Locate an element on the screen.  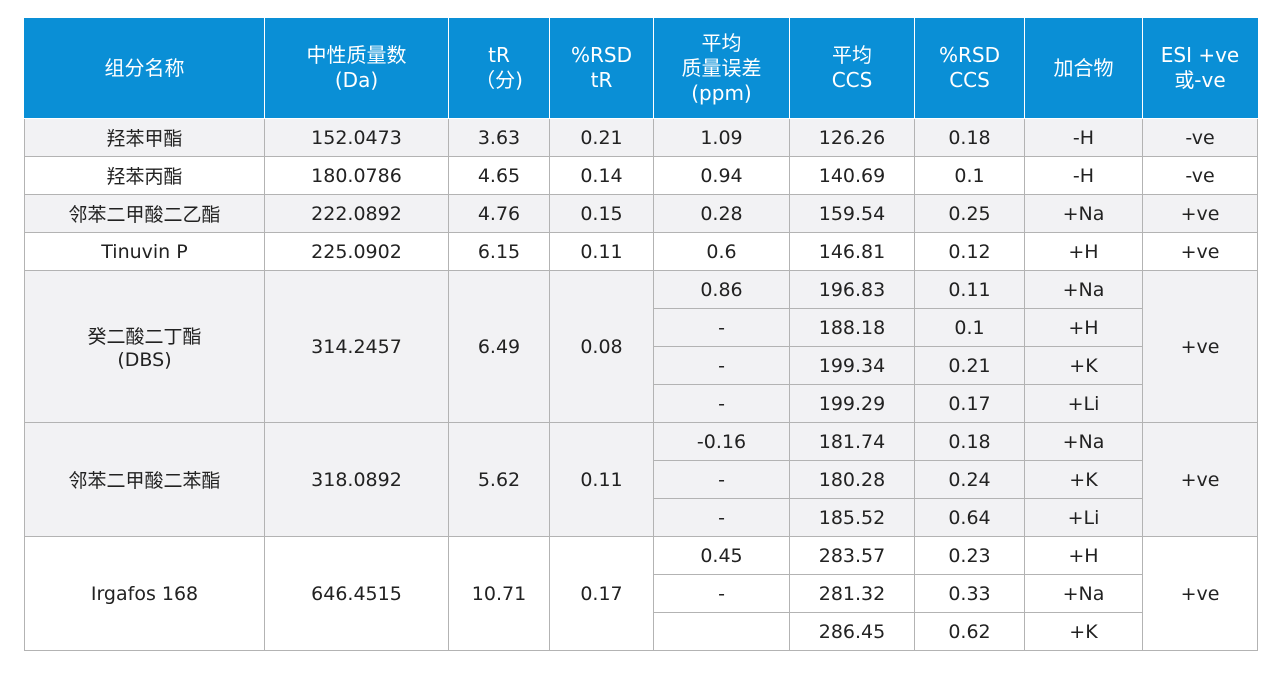
retention-time: 6.15 is located at coordinates (499, 251).